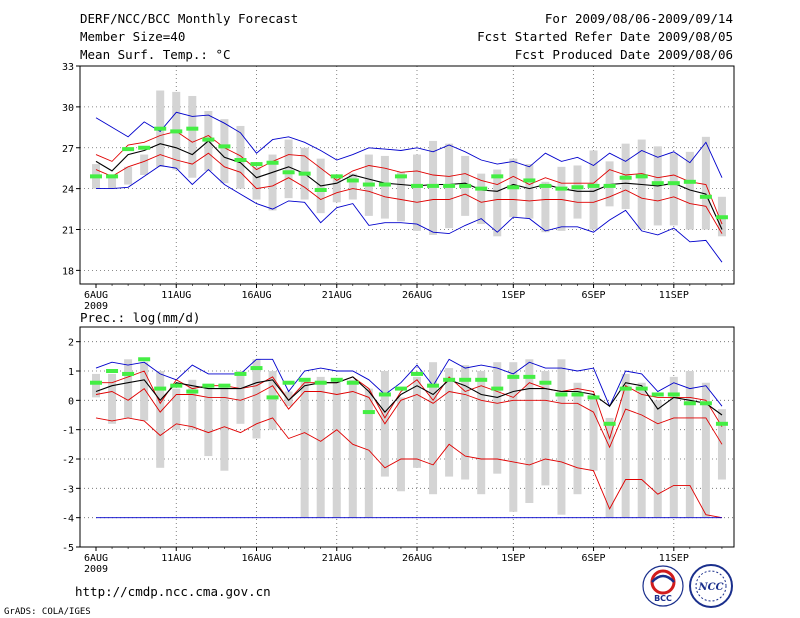 The width and height of the screenshot is (800, 618). I want to click on precip-observed-marks, so click(409, 391).